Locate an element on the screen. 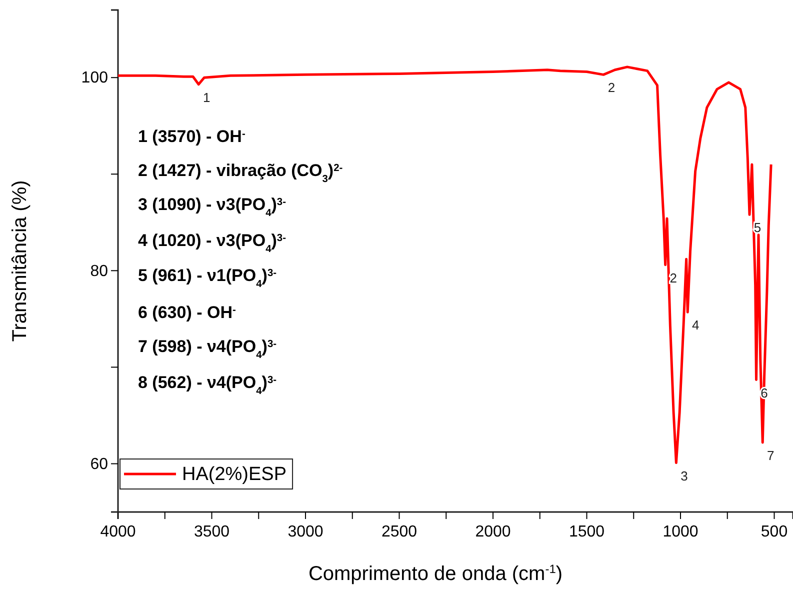  annotation: 3 is located at coordinates (684, 476).